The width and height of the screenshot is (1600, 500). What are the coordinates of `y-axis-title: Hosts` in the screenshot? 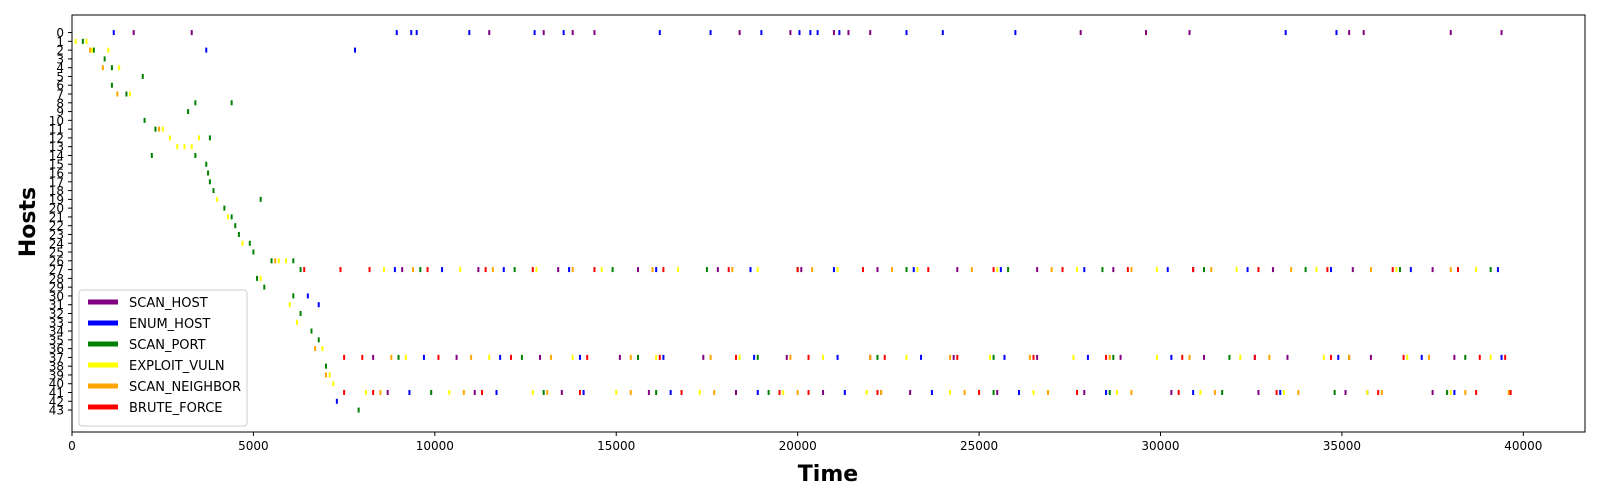 It's located at (28, 222).